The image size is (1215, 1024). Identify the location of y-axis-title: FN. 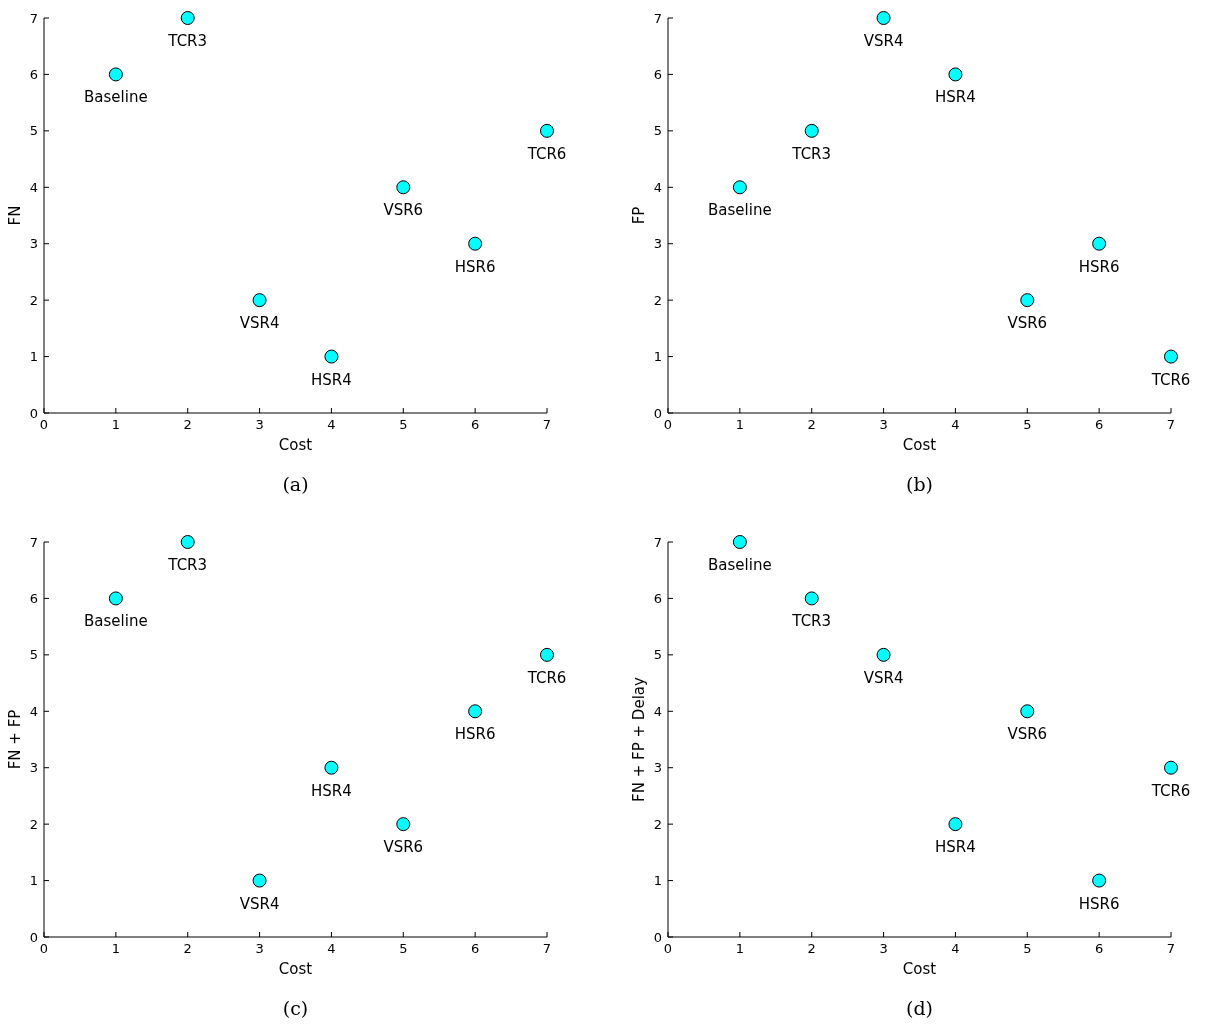
(15, 215).